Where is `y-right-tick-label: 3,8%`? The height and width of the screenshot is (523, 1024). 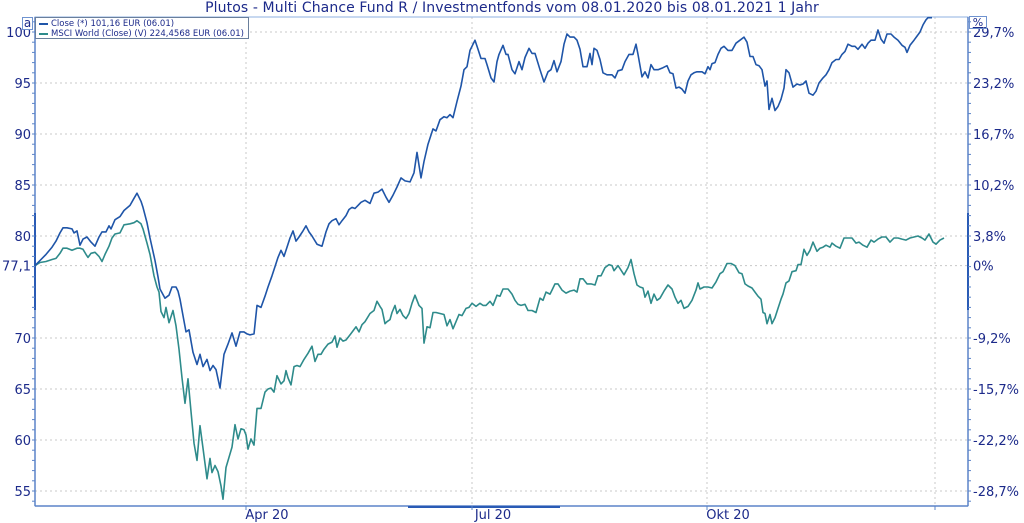
y-right-tick-label: 3,8% is located at coordinates (989, 237).